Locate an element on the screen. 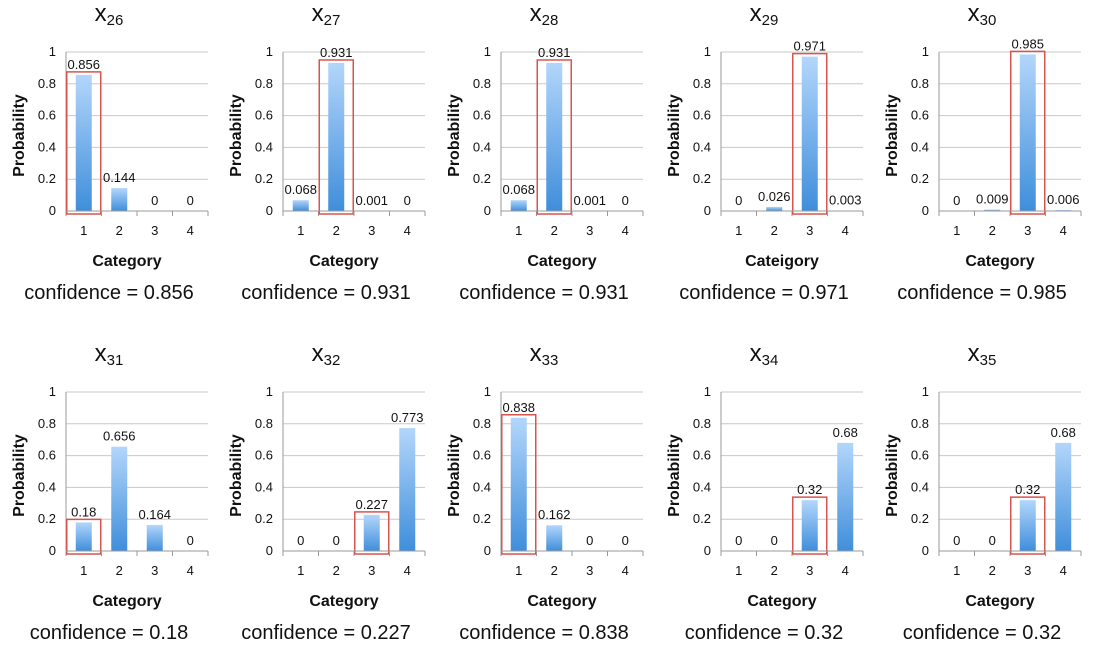 The height and width of the screenshot is (658, 1108). data-label: 0.001 is located at coordinates (589, 200).